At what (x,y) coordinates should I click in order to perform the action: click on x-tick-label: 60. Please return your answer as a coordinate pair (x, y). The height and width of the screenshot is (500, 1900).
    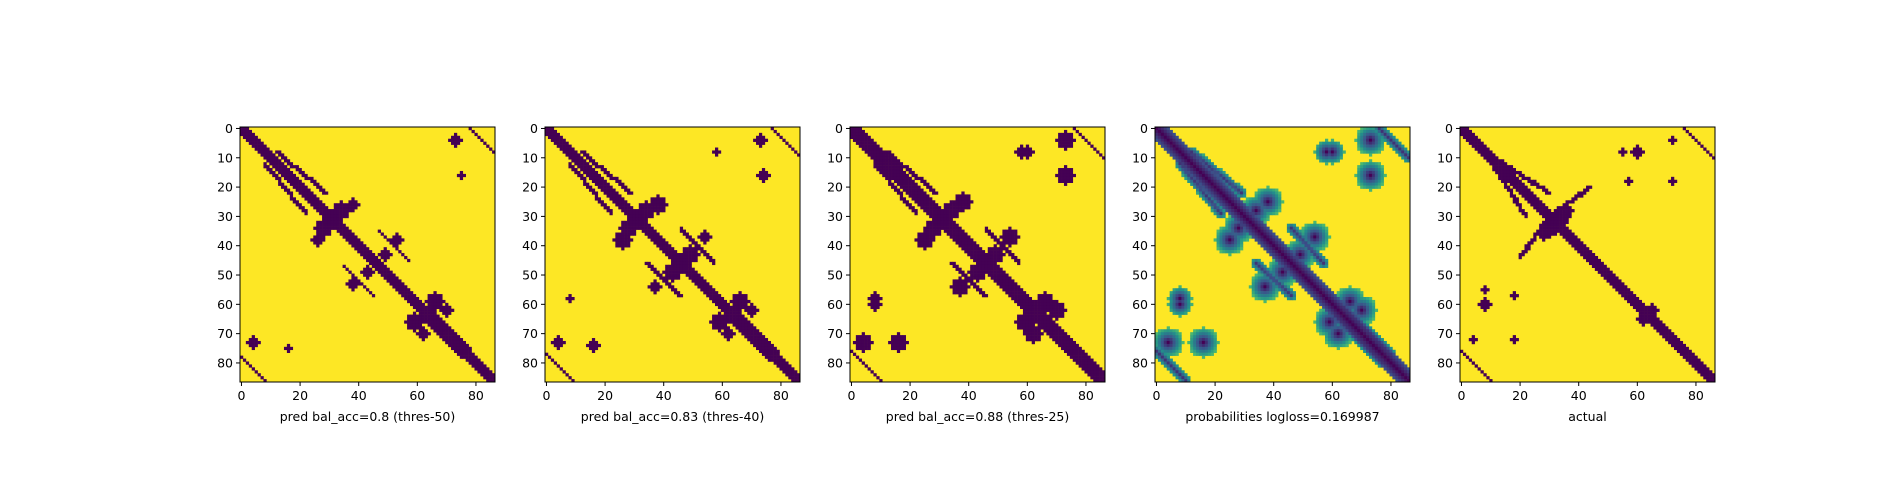
    Looking at the image, I should click on (1027, 395).